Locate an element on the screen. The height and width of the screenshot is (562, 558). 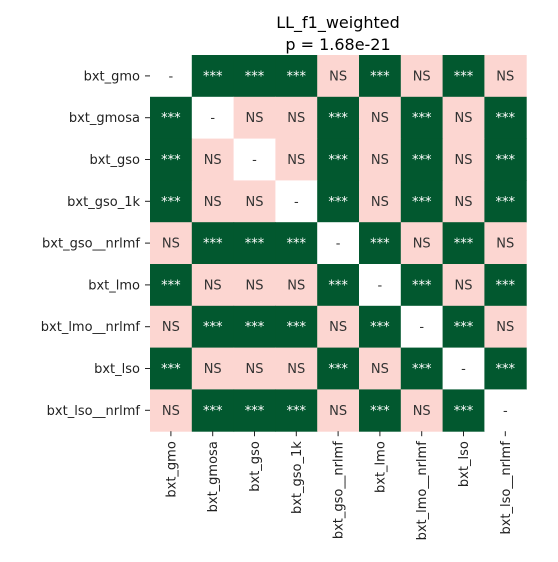
heatmap-cell-r3-c3 is located at coordinates (296, 201).